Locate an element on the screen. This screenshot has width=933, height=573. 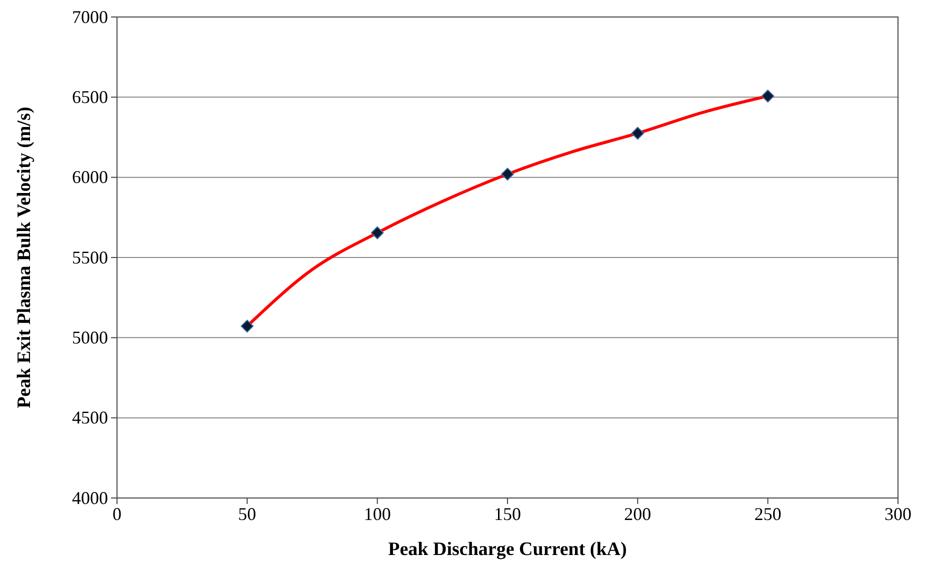
x-tick-label: 100 is located at coordinates (377, 514).